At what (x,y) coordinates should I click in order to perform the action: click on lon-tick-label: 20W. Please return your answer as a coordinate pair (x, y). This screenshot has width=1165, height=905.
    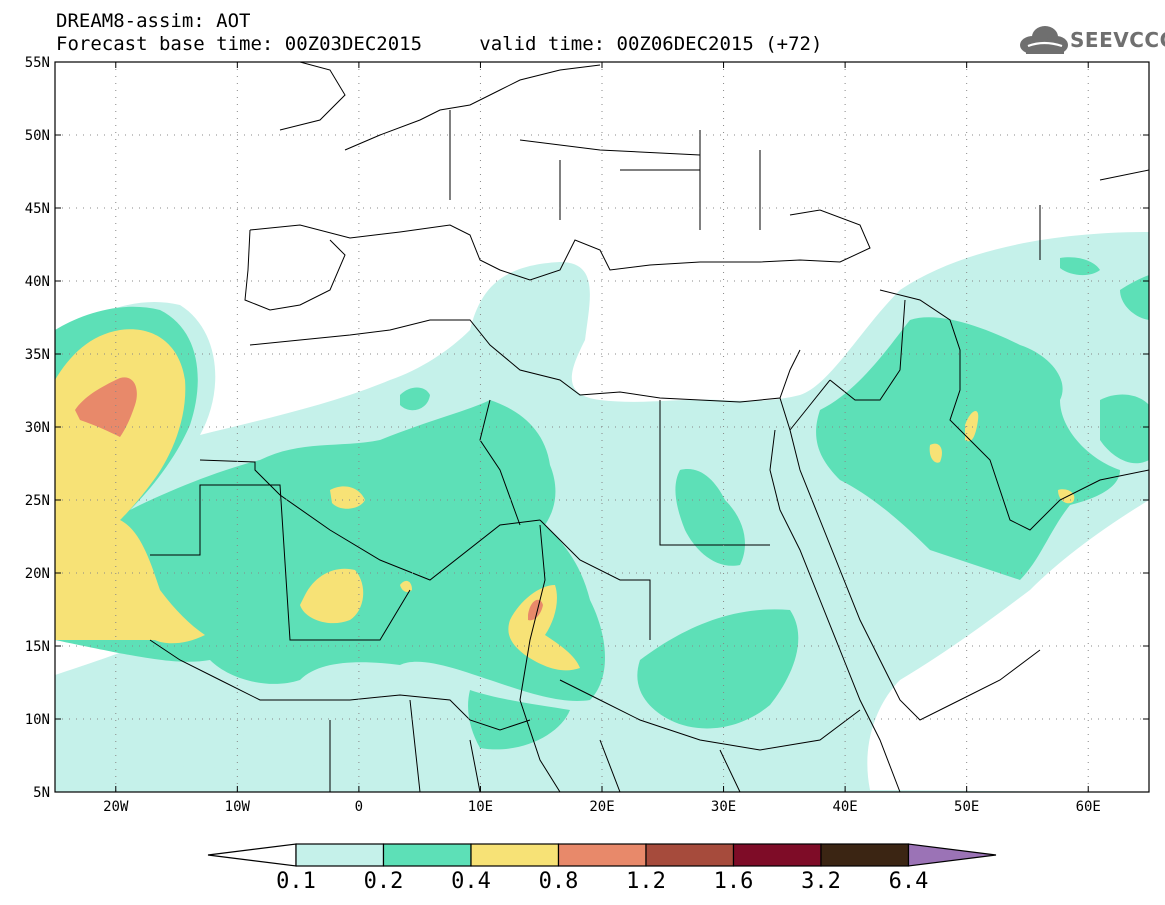
    Looking at the image, I should click on (116, 807).